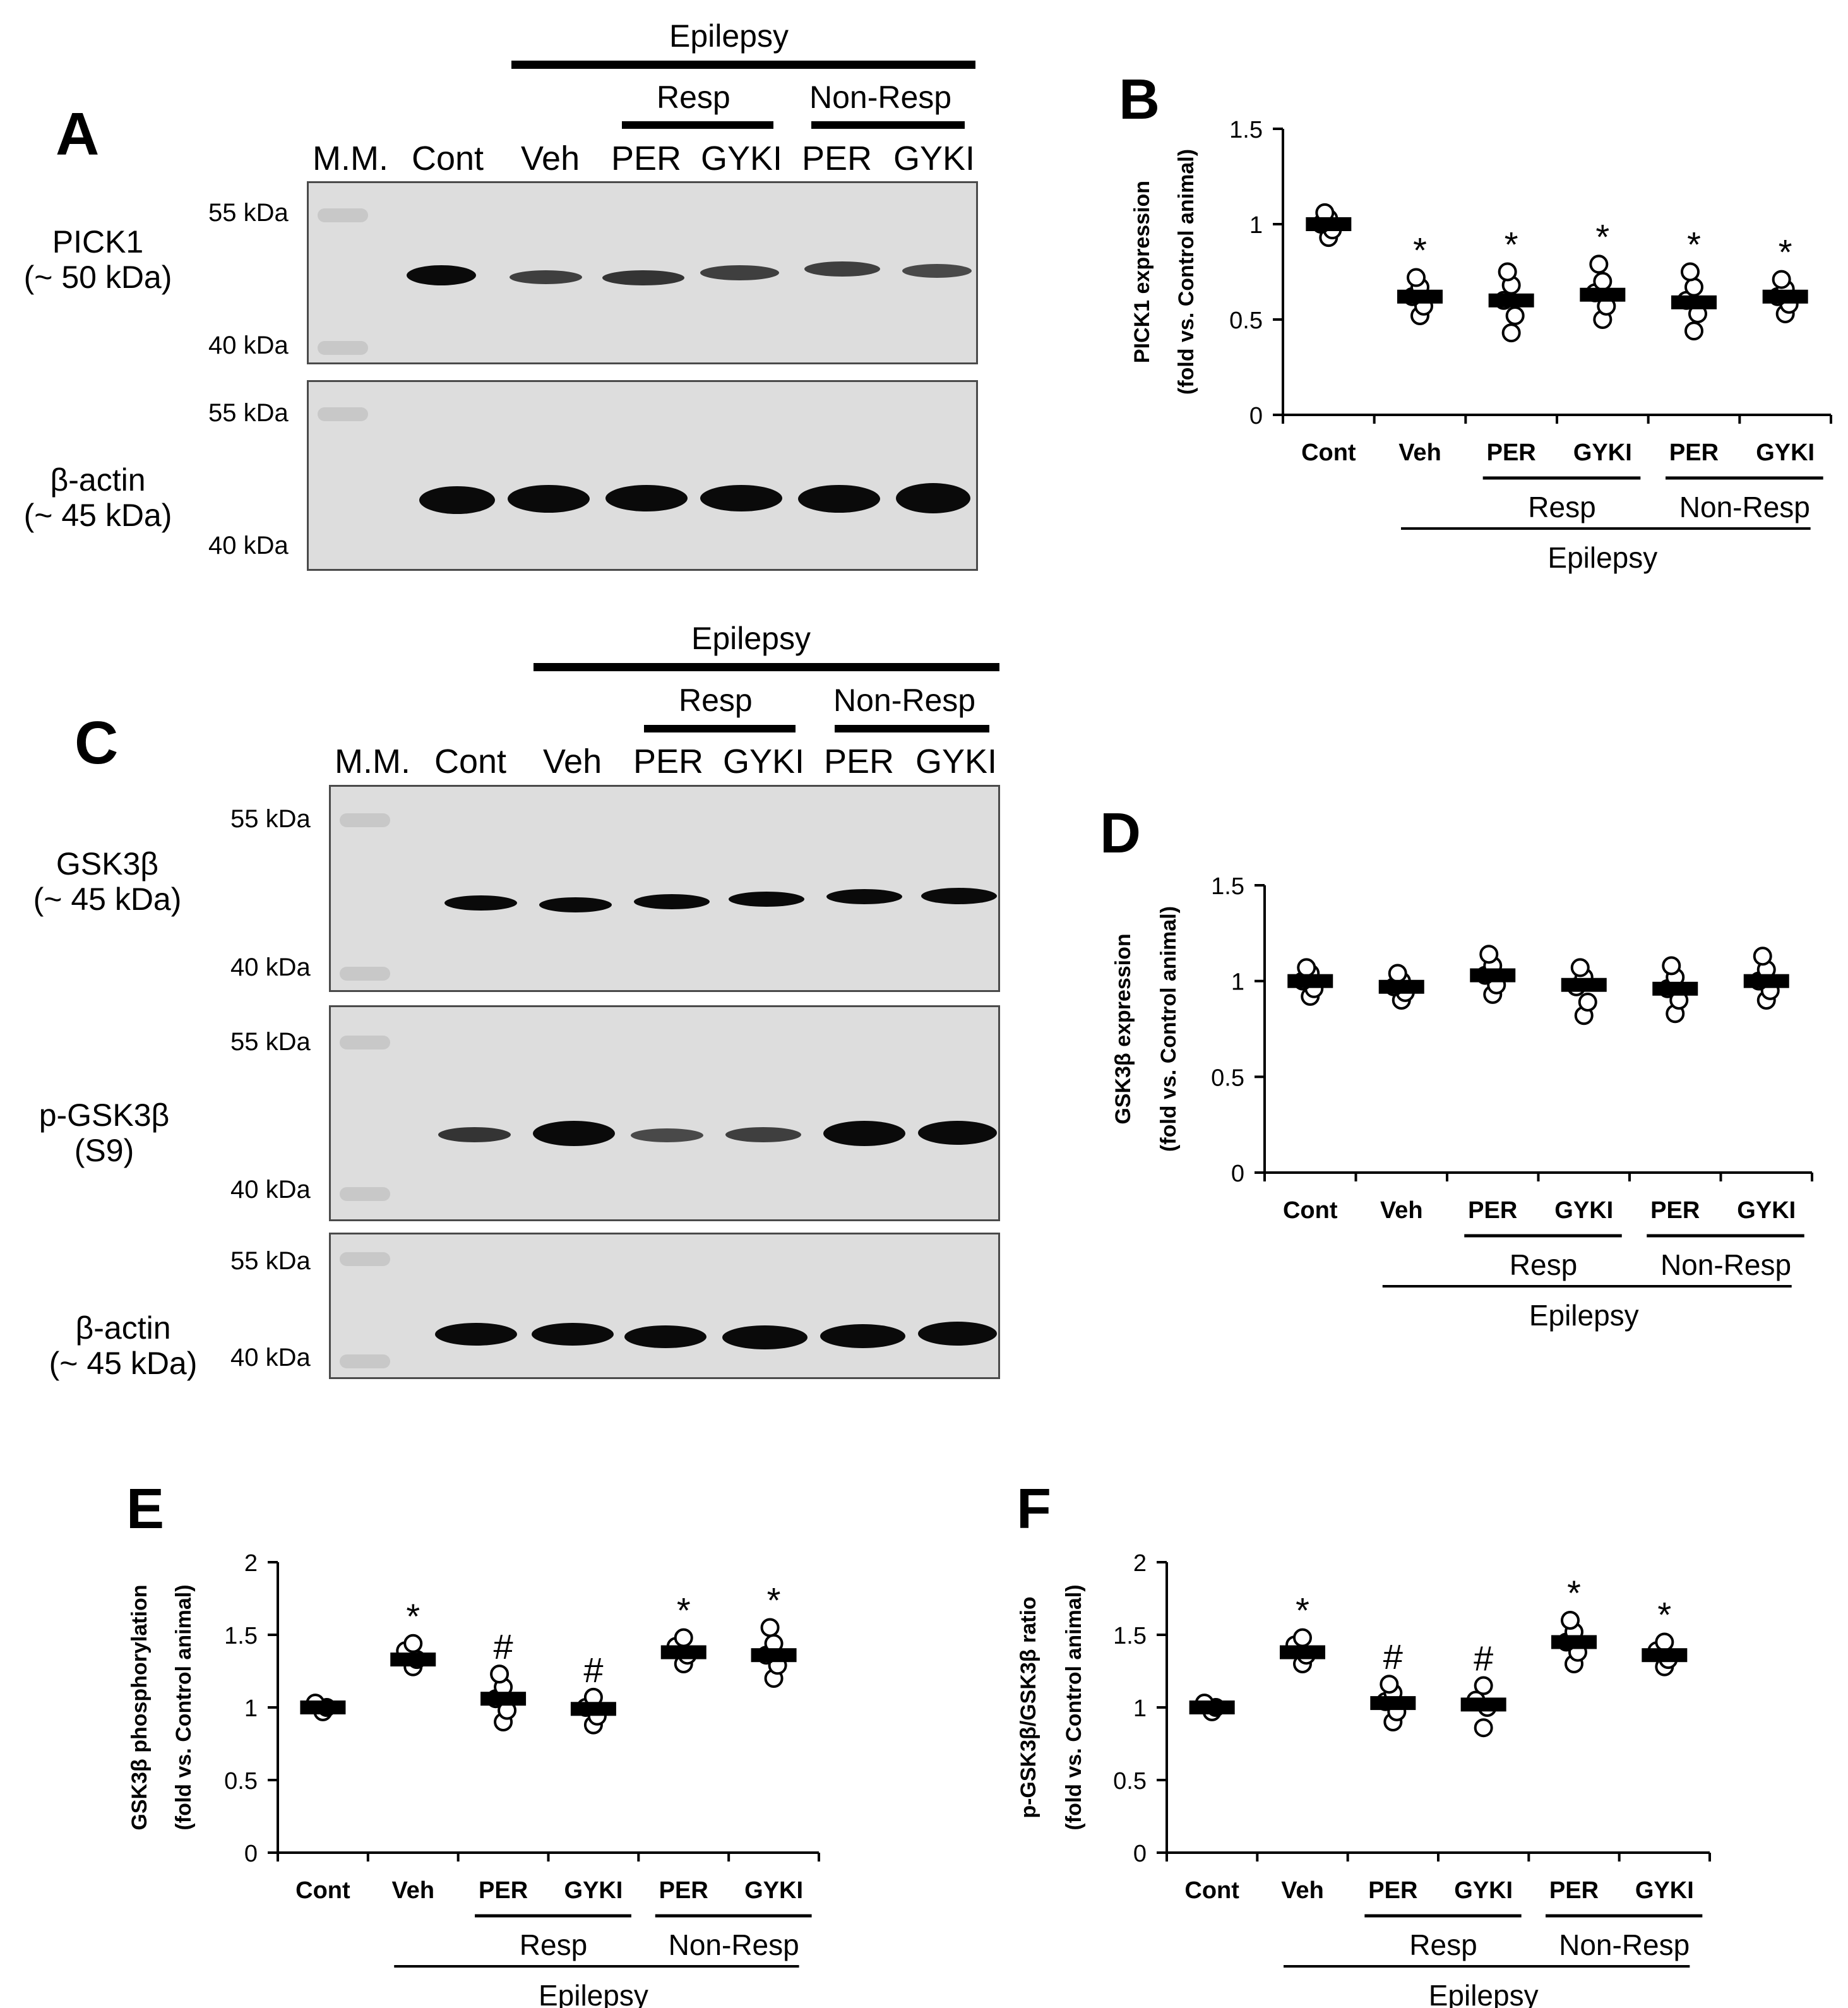 This screenshot has height=2008, width=1848. Describe the element at coordinates (642, 272) in the screenshot. I see `blot-image-pick1` at that location.